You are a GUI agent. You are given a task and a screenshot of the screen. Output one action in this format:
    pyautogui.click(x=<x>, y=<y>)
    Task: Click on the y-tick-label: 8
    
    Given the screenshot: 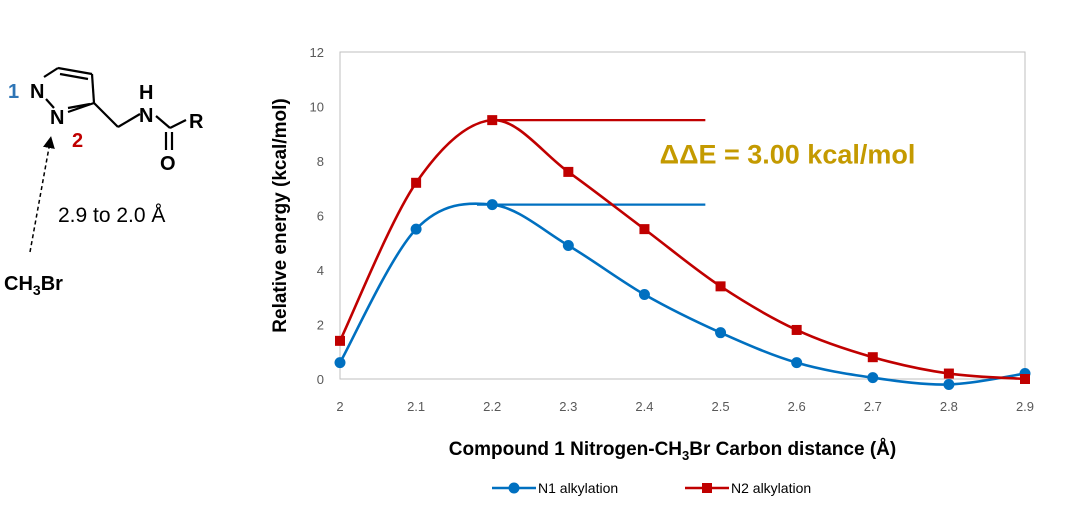 What is the action you would take?
    pyautogui.click(x=320, y=161)
    